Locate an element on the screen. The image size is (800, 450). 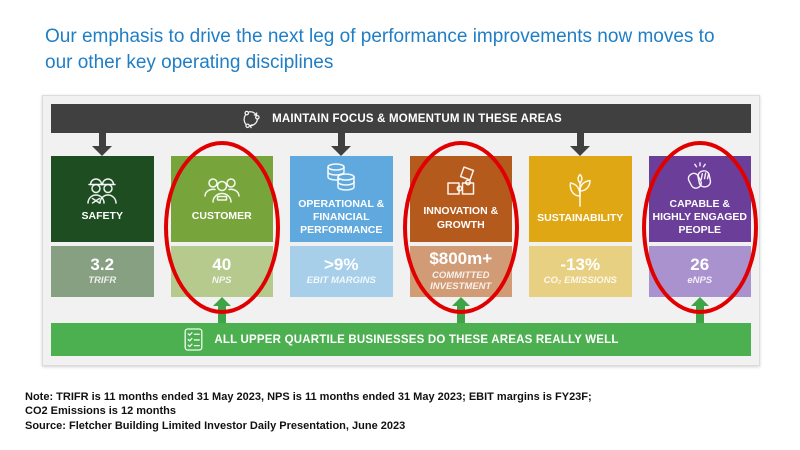
metric-box-innovation: $800m+ COMMITTED INVESTMENT is located at coordinates (460, 271).